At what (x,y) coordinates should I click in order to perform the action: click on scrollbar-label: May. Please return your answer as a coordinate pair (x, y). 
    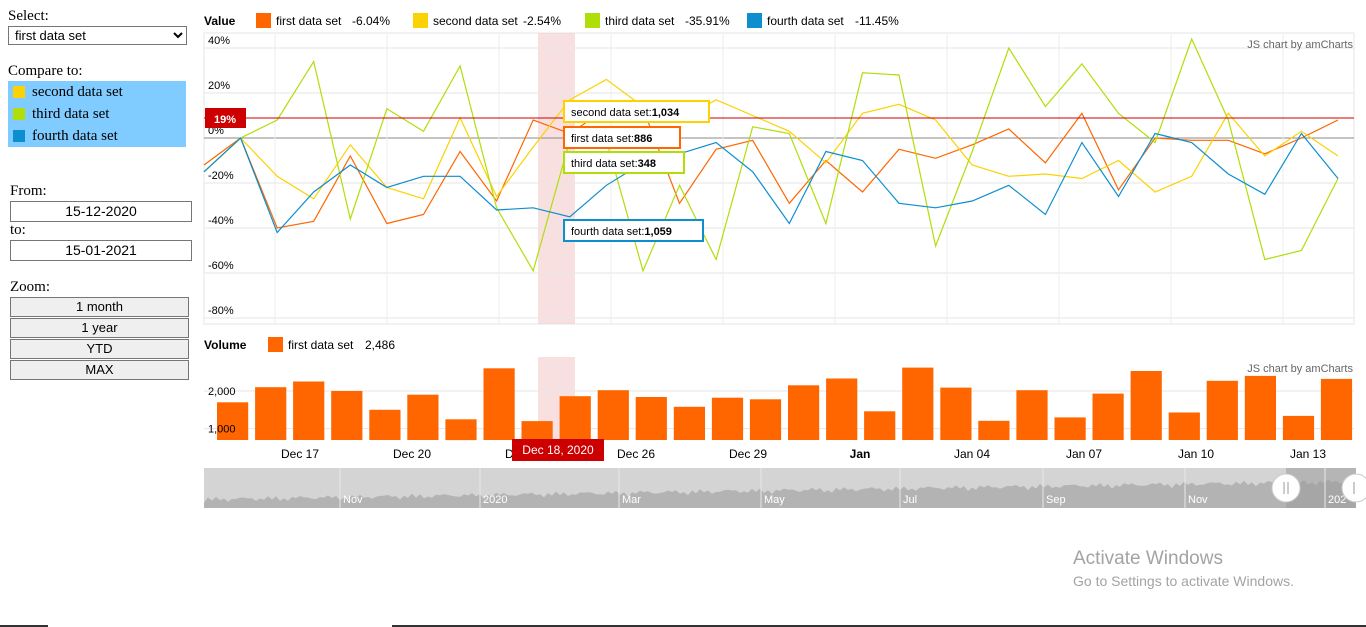
    Looking at the image, I should click on (774, 500).